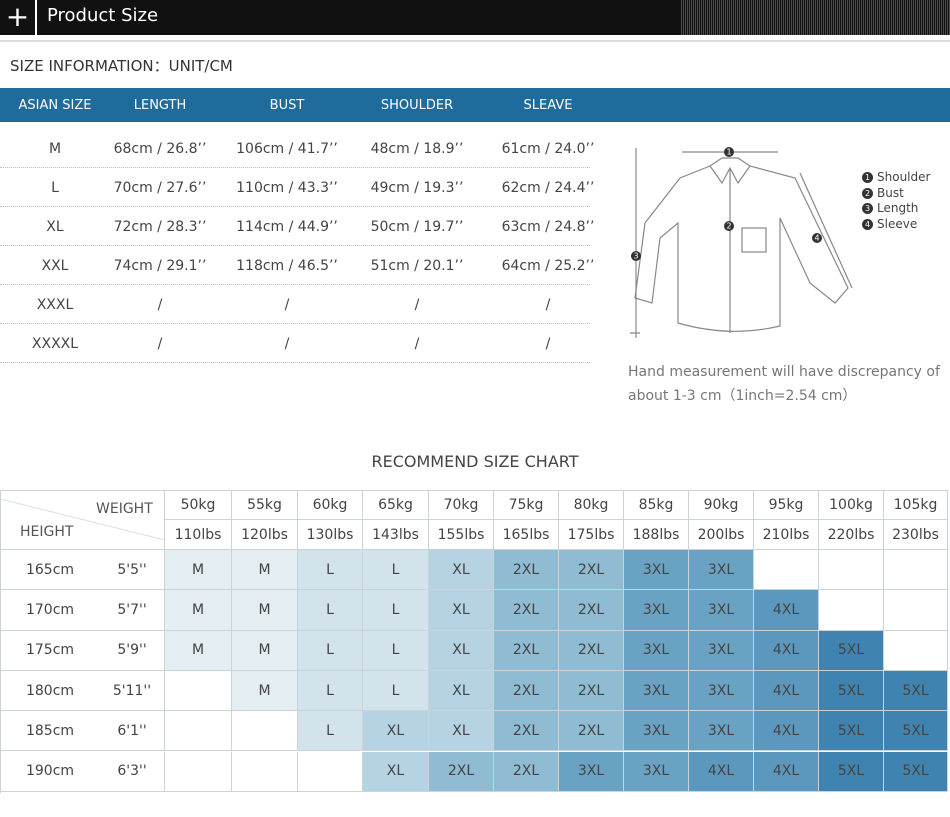 This screenshot has width=950, height=817. Describe the element at coordinates (867, 193) in the screenshot. I see `legend-number: 2` at that location.